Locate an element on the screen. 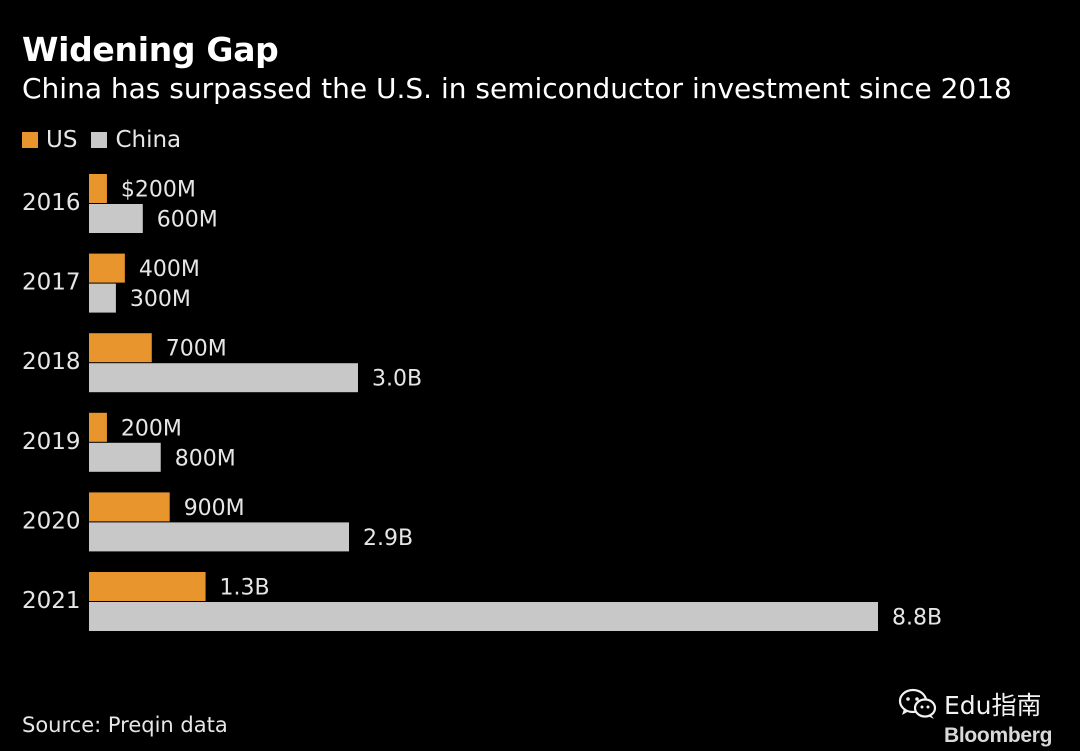  year-label-2016: 2016 is located at coordinates (51, 203).